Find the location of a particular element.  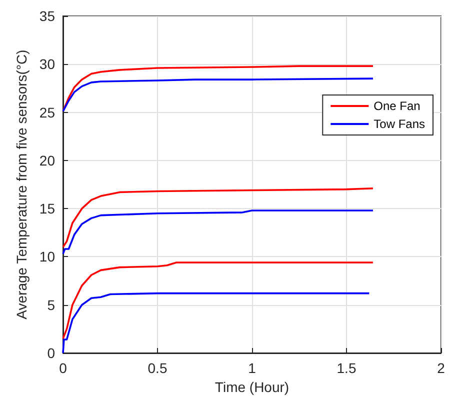

y-tick-label: 5 is located at coordinates (51, 304).